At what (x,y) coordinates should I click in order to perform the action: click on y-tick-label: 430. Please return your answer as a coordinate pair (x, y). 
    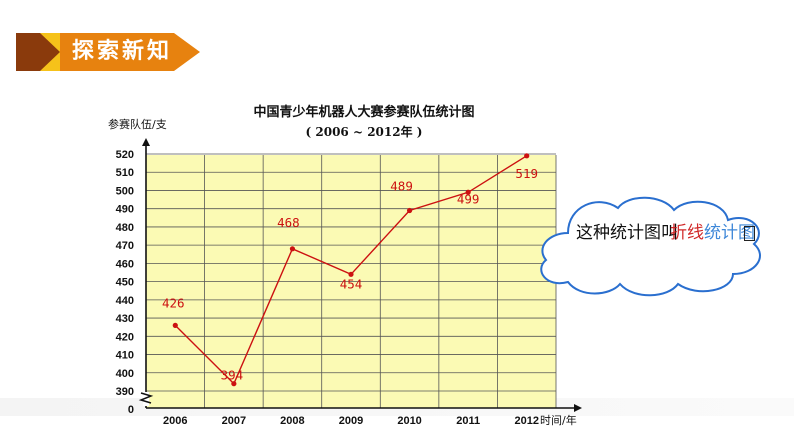
    Looking at the image, I should click on (125, 319).